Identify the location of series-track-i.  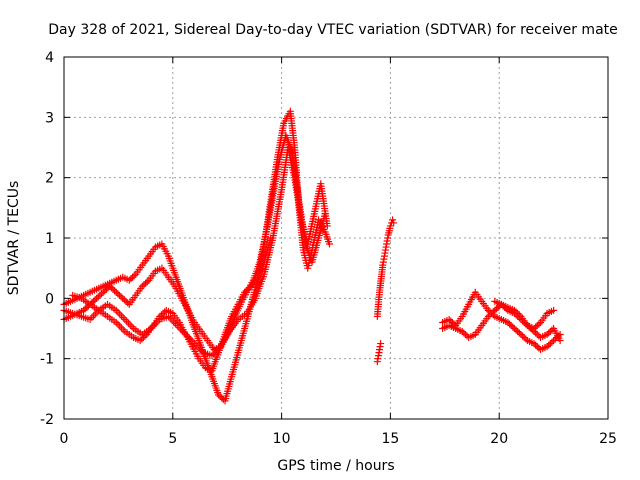
(524, 314).